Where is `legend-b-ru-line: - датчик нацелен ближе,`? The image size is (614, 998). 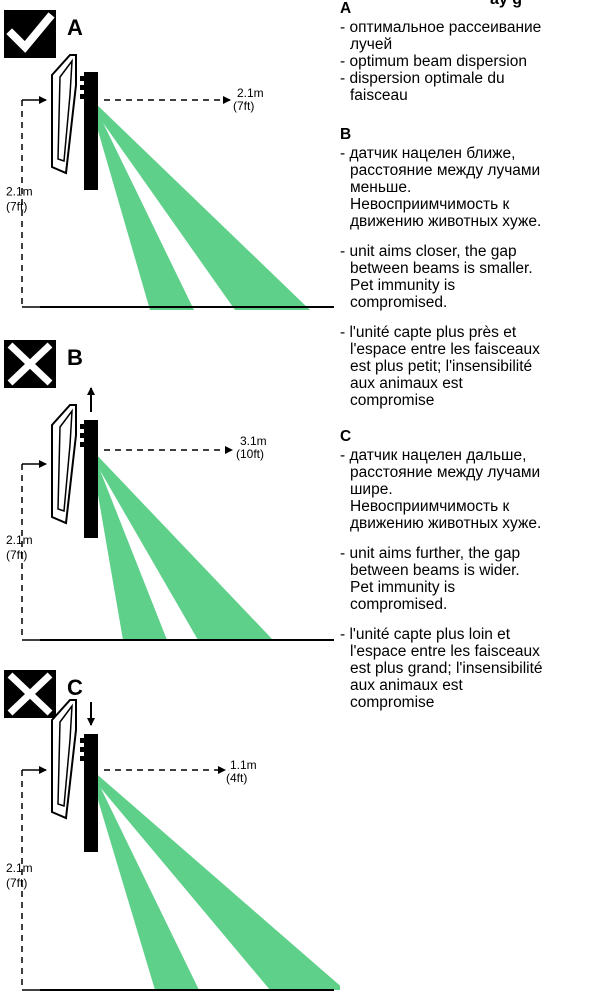 legend-b-ru-line: - датчик нацелен ближе, is located at coordinates (428, 153).